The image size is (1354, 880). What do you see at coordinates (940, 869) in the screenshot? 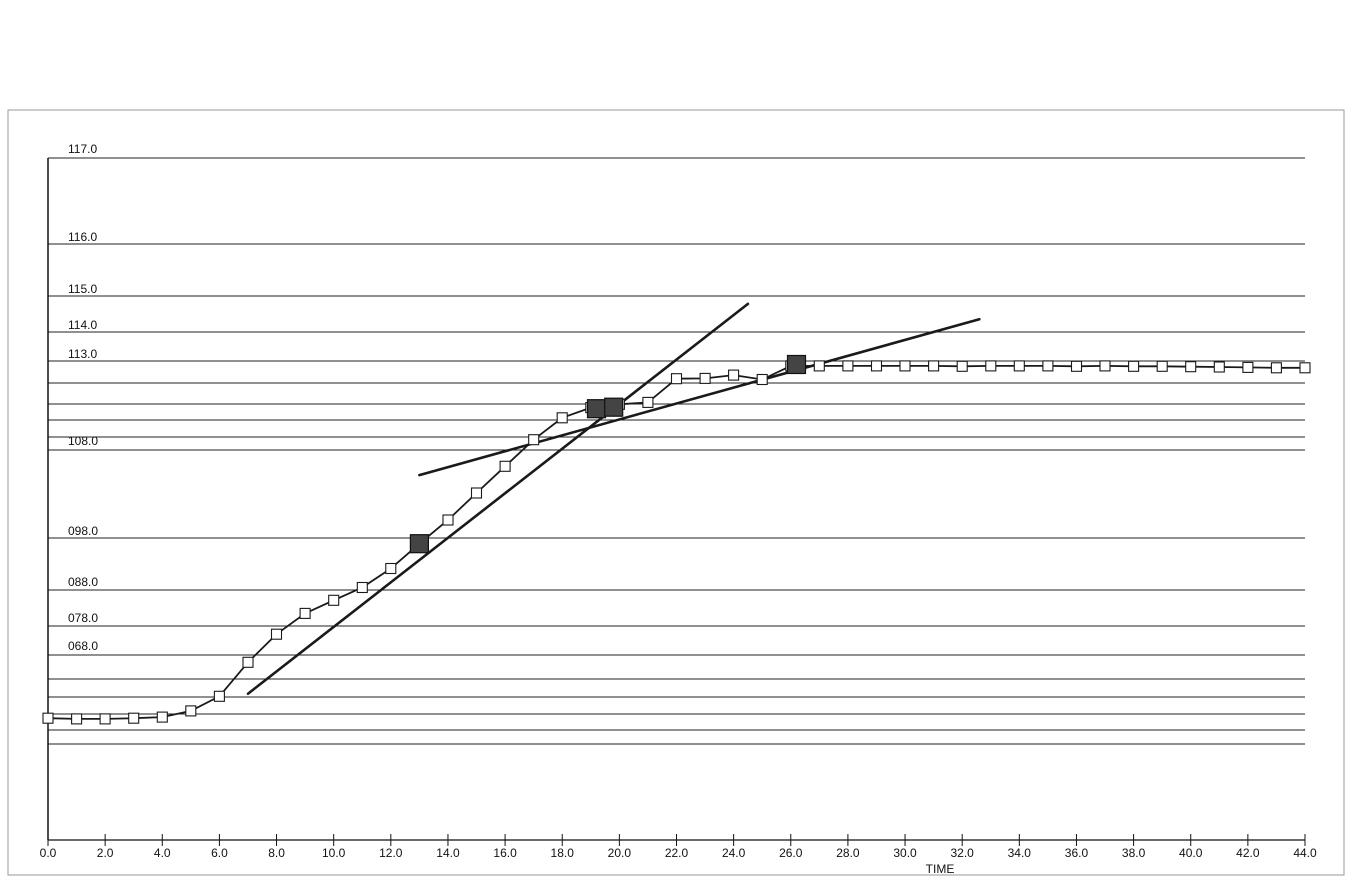
I see `x-axis-title: TIME` at bounding box center [940, 869].